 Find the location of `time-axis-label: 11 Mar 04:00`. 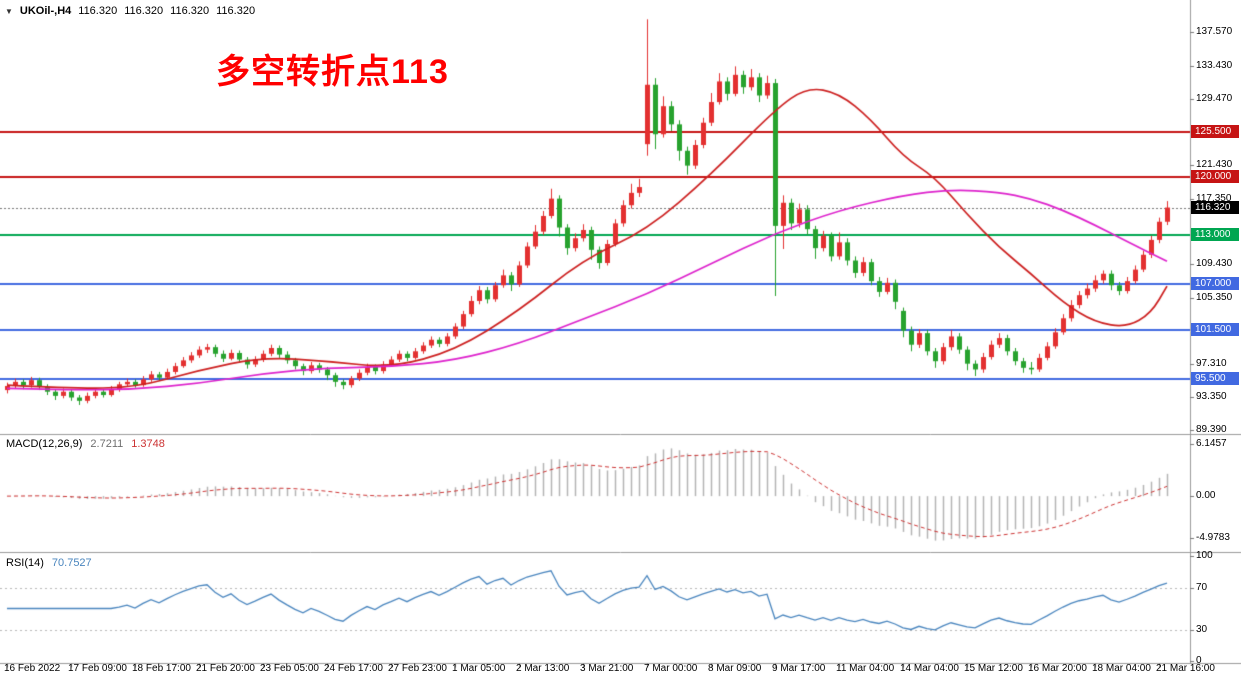

time-axis-label: 11 Mar 04:00 is located at coordinates (865, 668).